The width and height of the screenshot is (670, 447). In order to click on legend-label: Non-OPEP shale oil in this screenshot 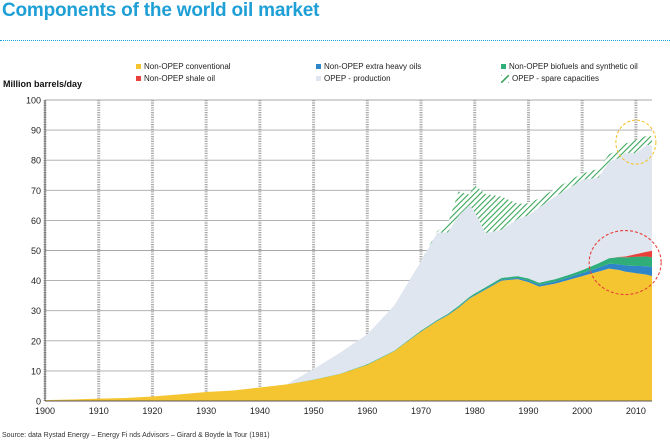, I will do `click(179, 78)`.